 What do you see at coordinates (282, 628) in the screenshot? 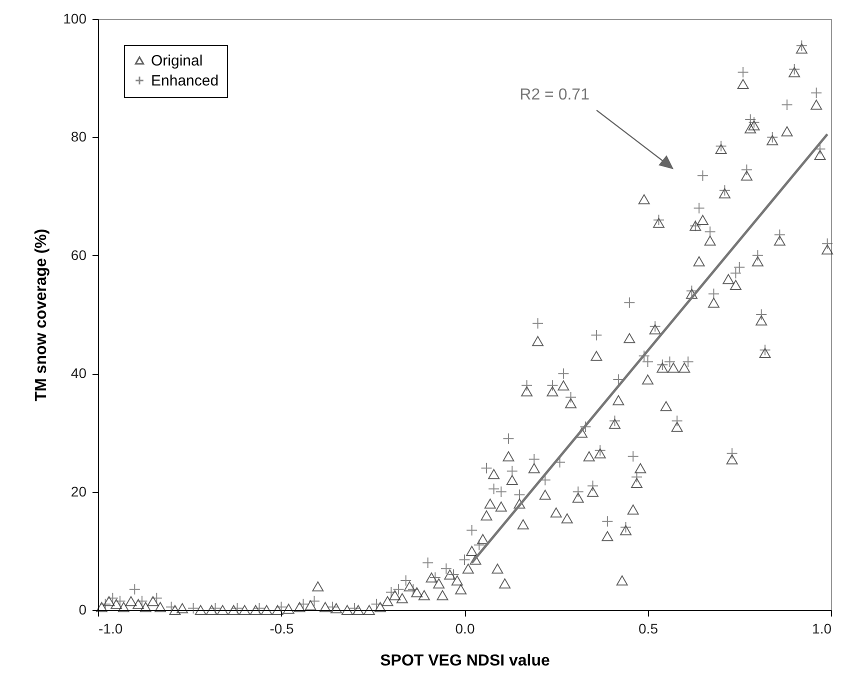
I see `x-tick-label: -0.5` at bounding box center [282, 628].